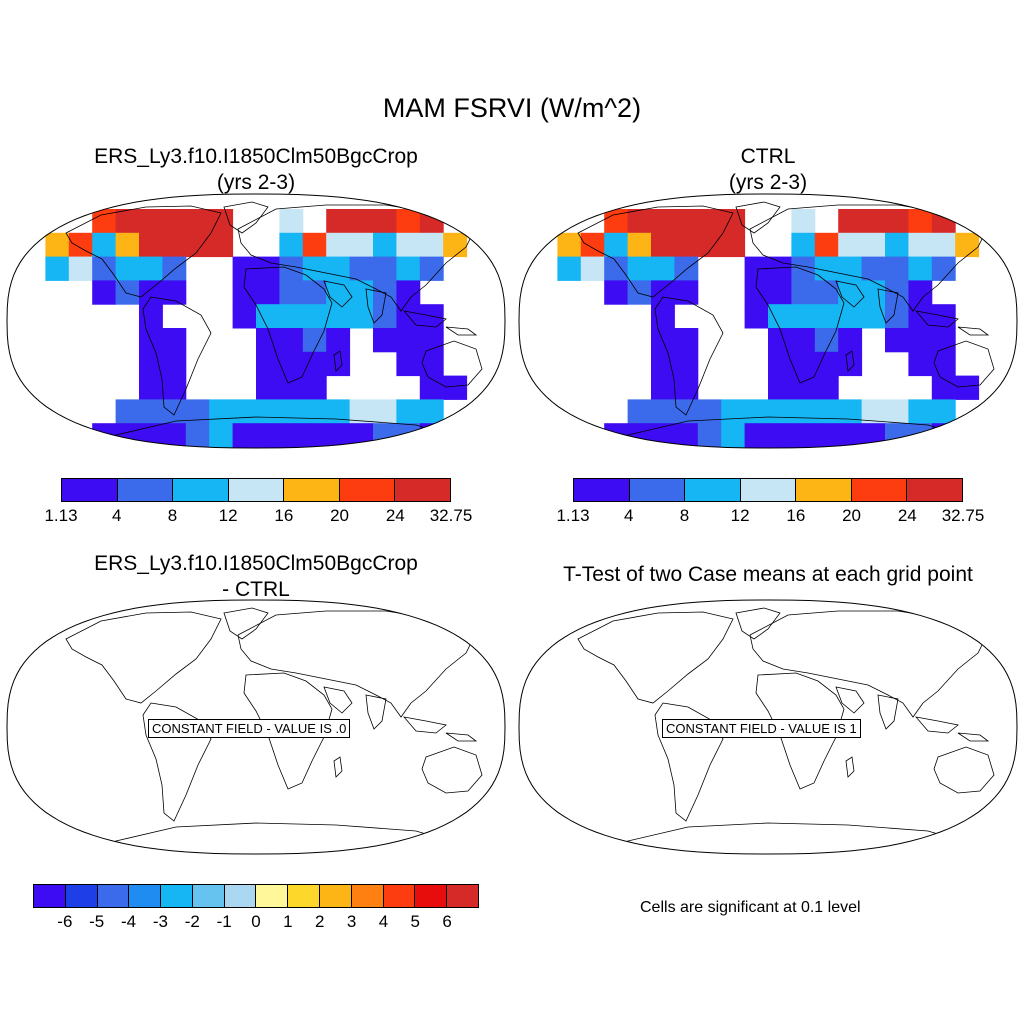  I want to click on colorbar-tick-label: -4, so click(129, 921).